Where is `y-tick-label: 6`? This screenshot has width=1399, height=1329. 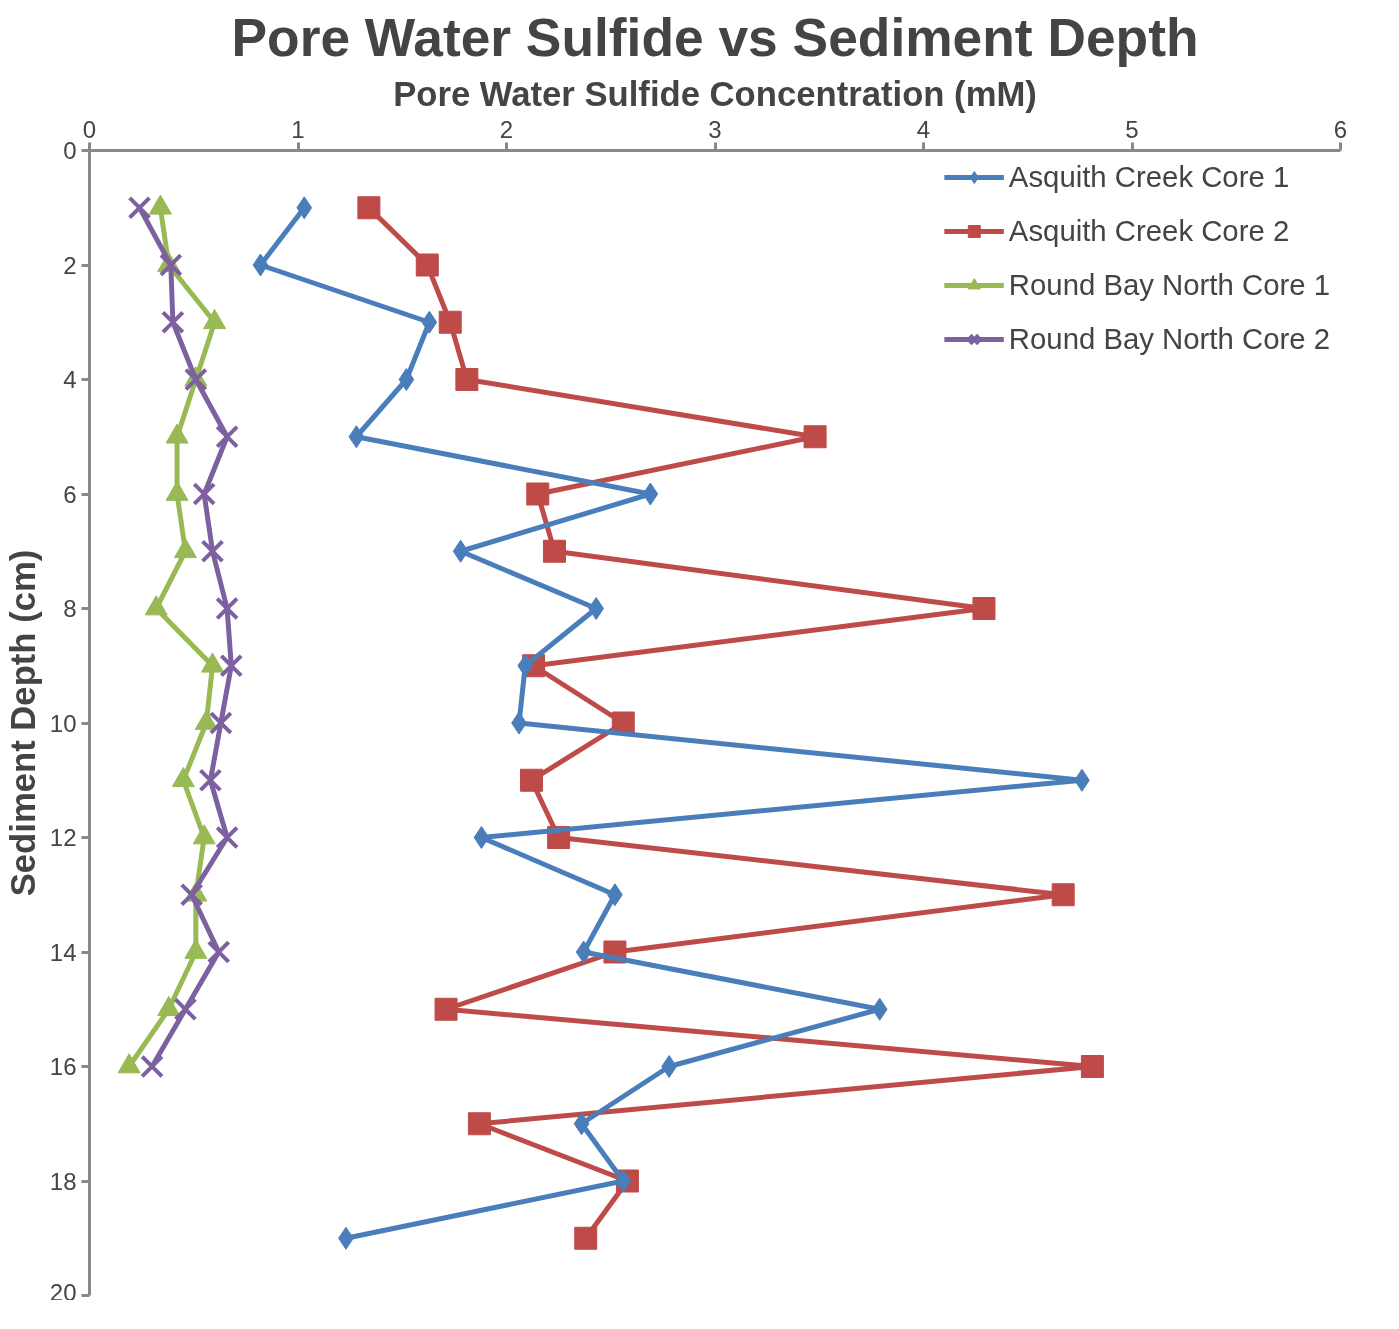 y-tick-label: 6 is located at coordinates (70, 494).